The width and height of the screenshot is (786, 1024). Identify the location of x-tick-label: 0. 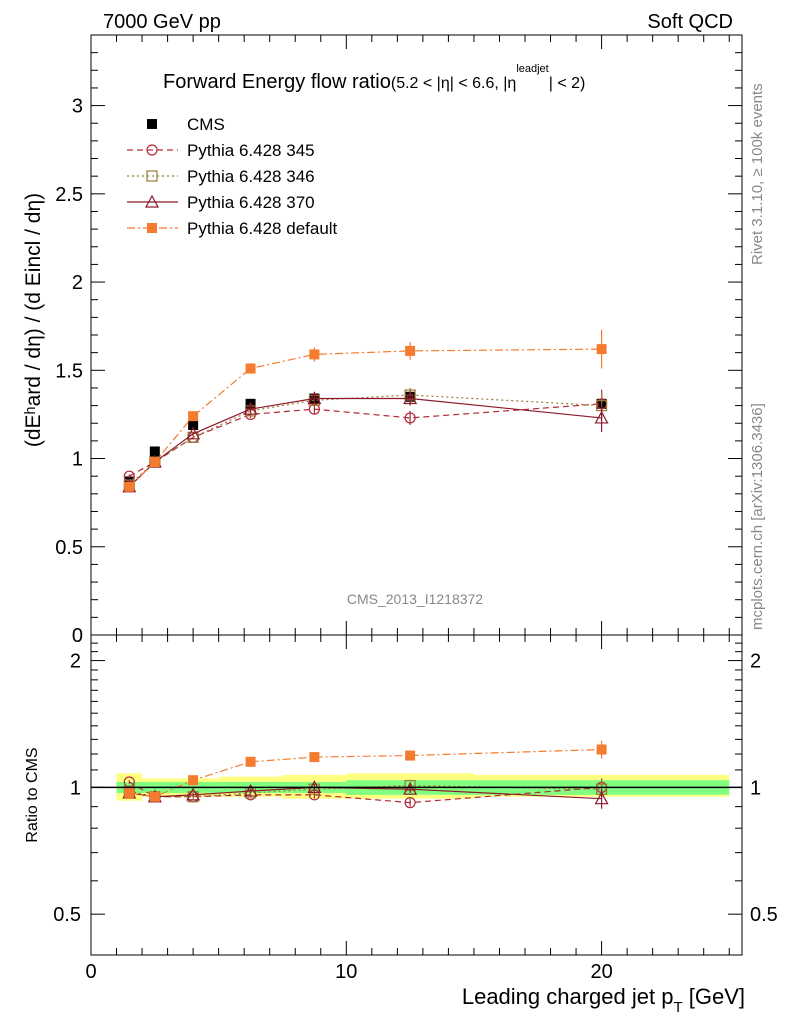
(90, 972).